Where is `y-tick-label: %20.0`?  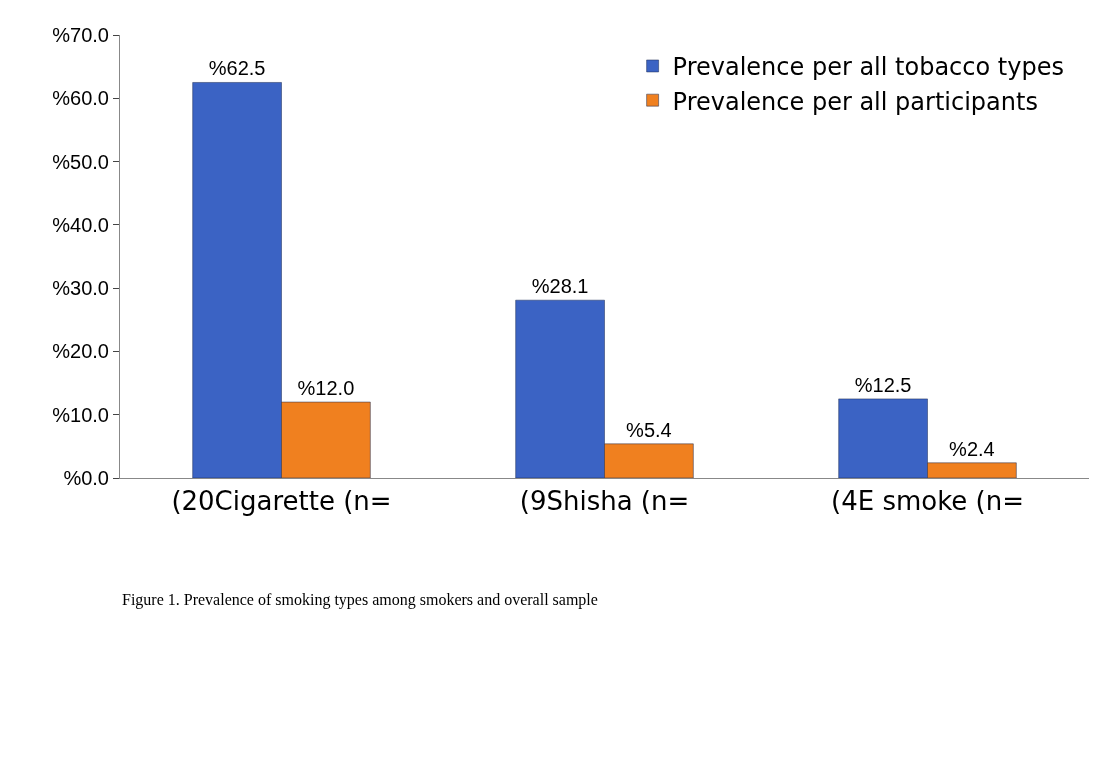 y-tick-label: %20.0 is located at coordinates (80, 351).